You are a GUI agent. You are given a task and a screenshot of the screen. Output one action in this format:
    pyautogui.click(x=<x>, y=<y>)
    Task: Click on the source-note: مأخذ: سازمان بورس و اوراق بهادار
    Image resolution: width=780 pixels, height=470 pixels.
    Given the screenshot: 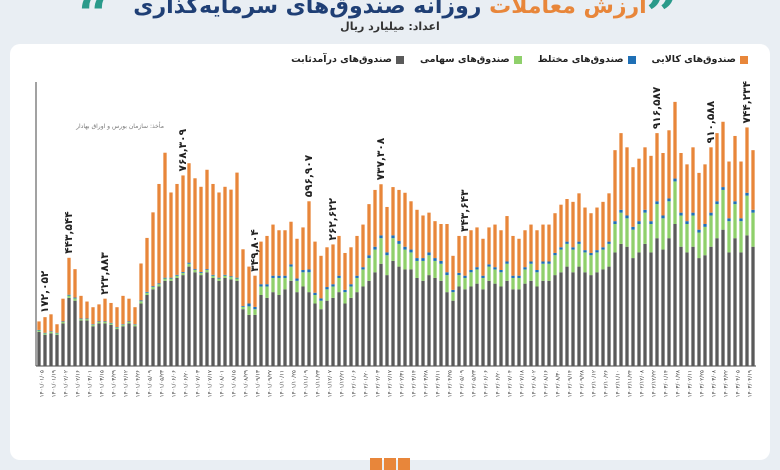 What is the action you would take?
    pyautogui.click(x=119, y=125)
    